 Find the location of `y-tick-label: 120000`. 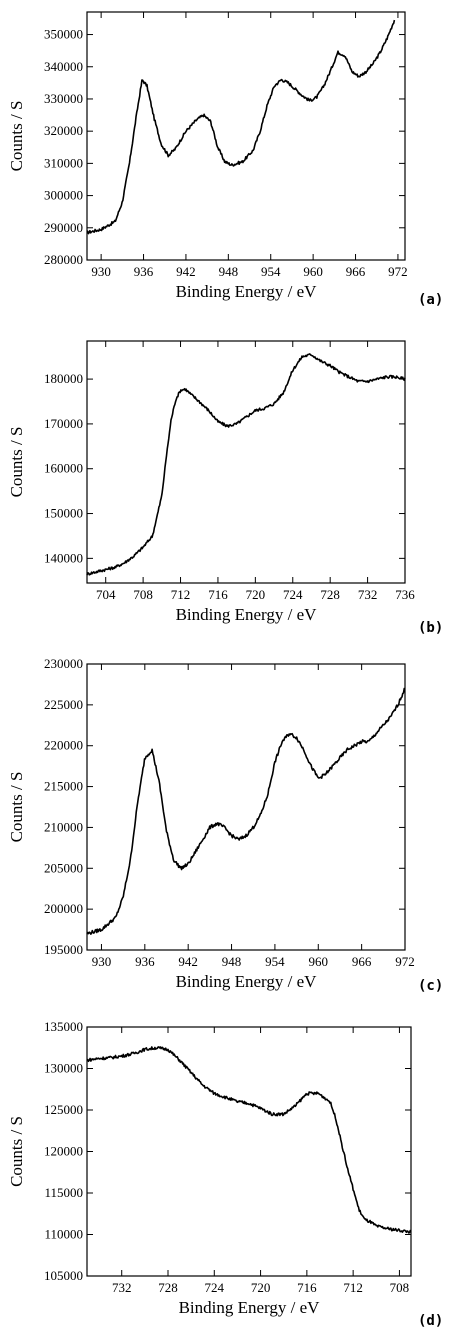

y-tick-label: 120000 is located at coordinates (63, 1151).